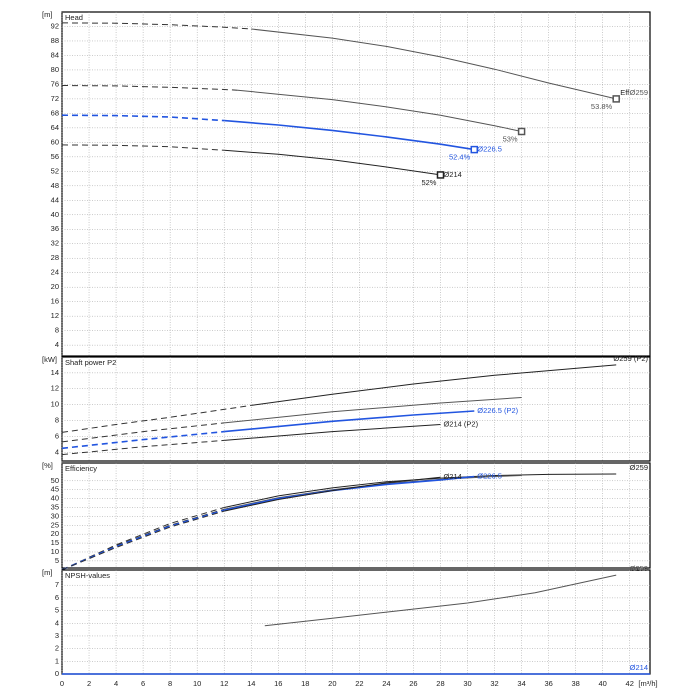 This screenshot has width=700, height=700. Describe the element at coordinates (57, 673) in the screenshot. I see `y-tick-label: 0` at that location.